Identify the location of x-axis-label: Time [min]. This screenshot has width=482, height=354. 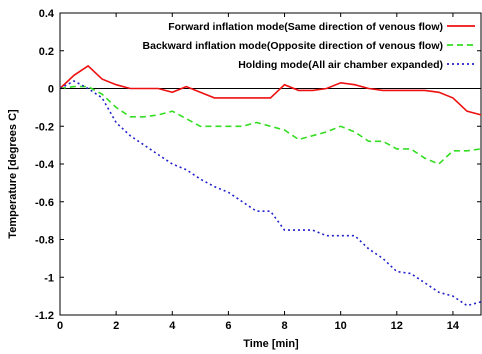
(271, 344).